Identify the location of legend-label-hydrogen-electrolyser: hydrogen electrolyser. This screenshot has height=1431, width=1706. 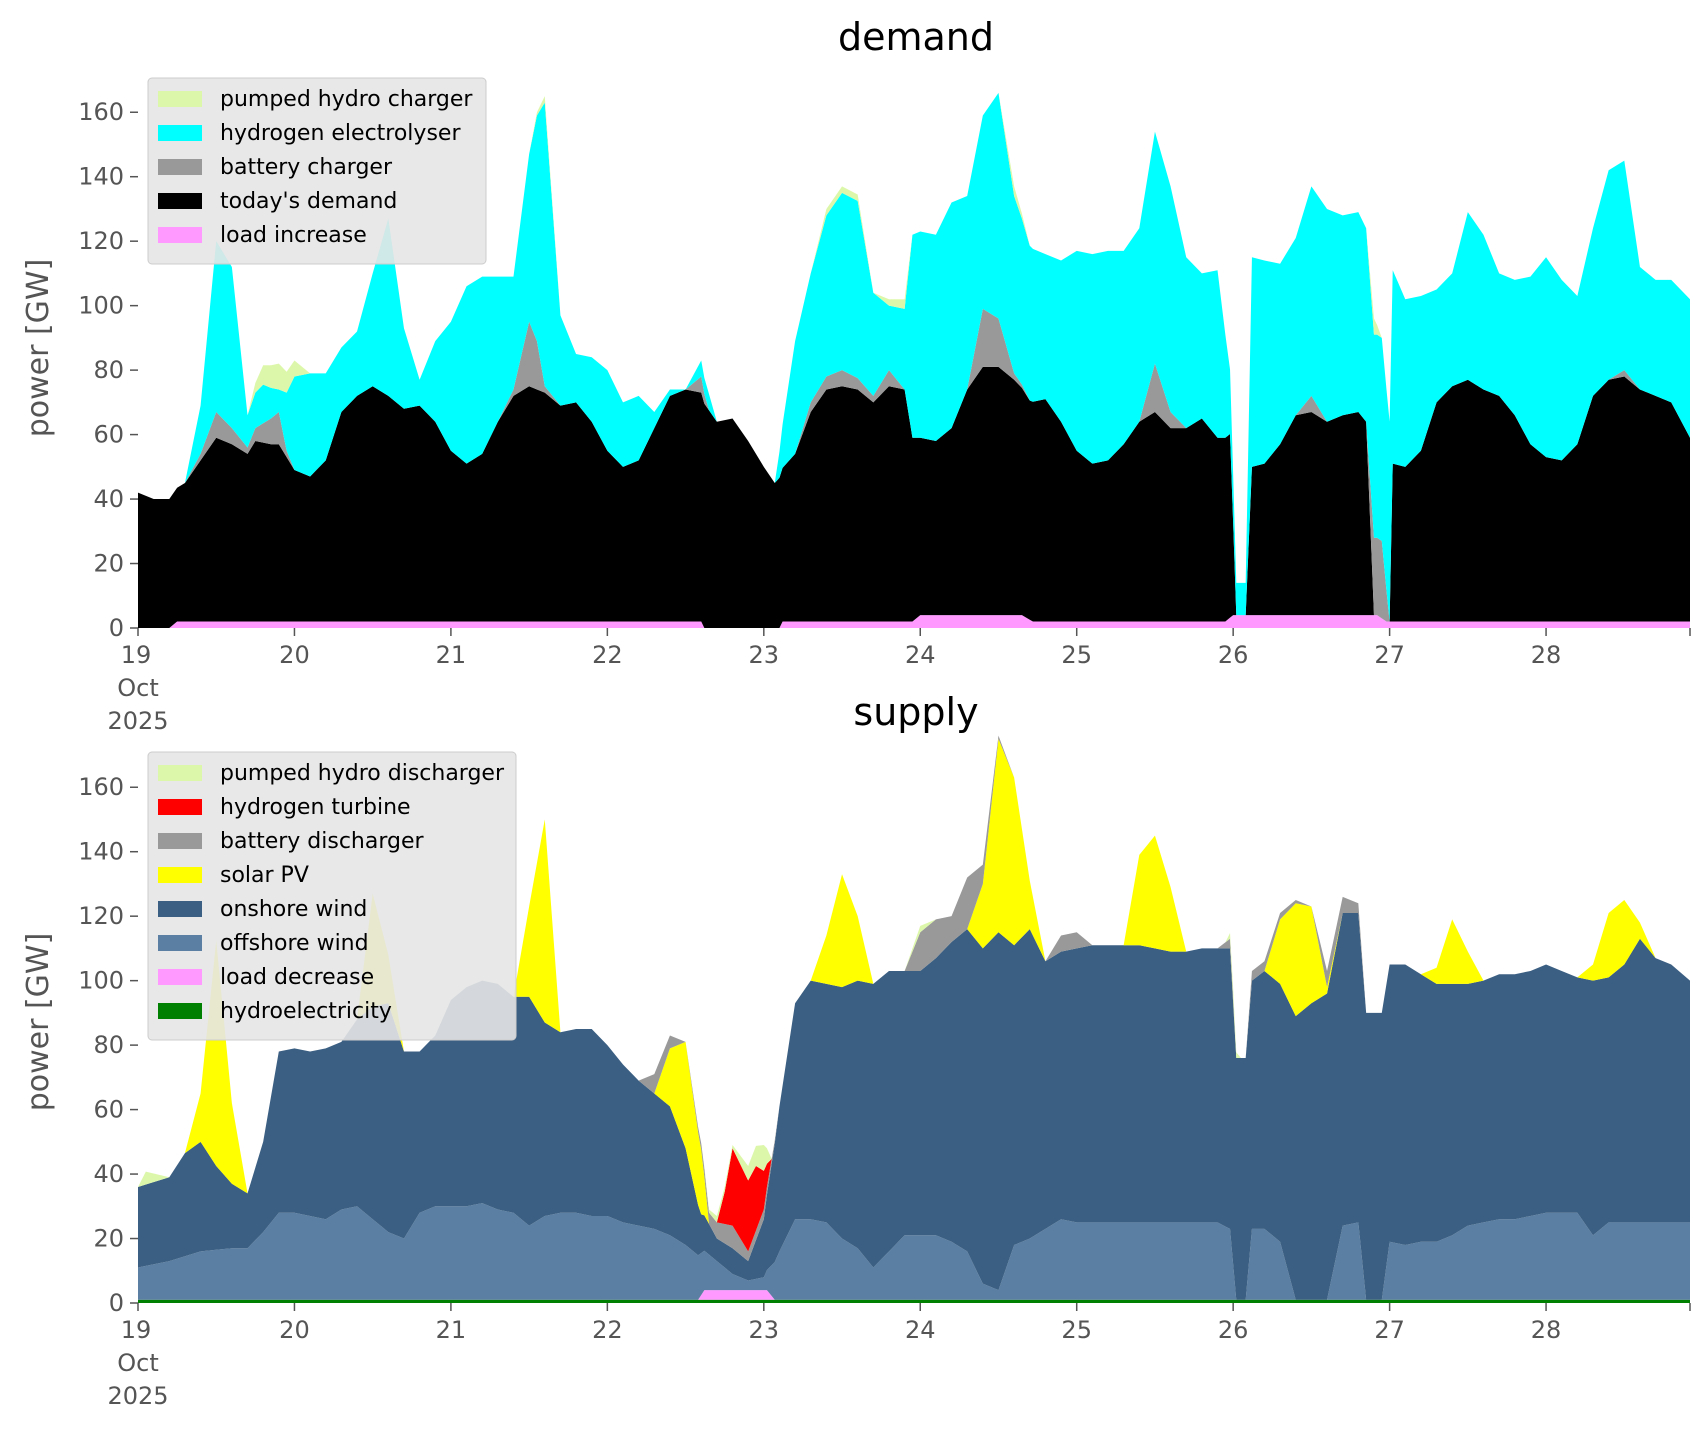
(340, 133).